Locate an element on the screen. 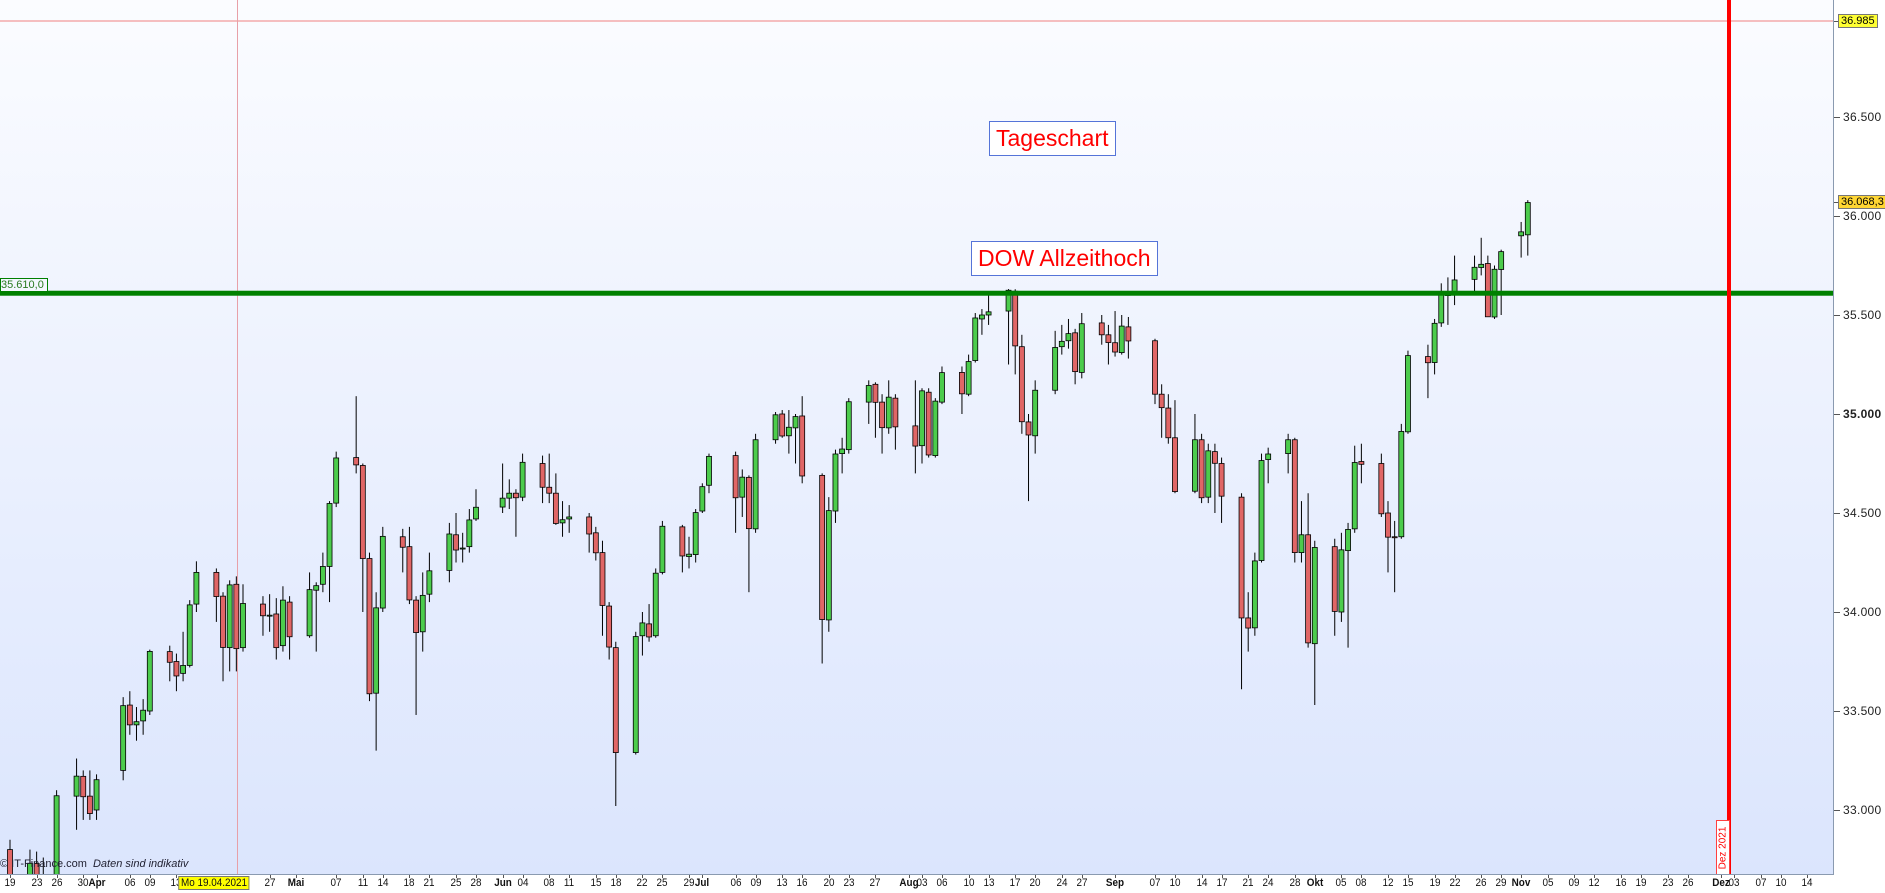  x-tick-label: 23 is located at coordinates (849, 883).